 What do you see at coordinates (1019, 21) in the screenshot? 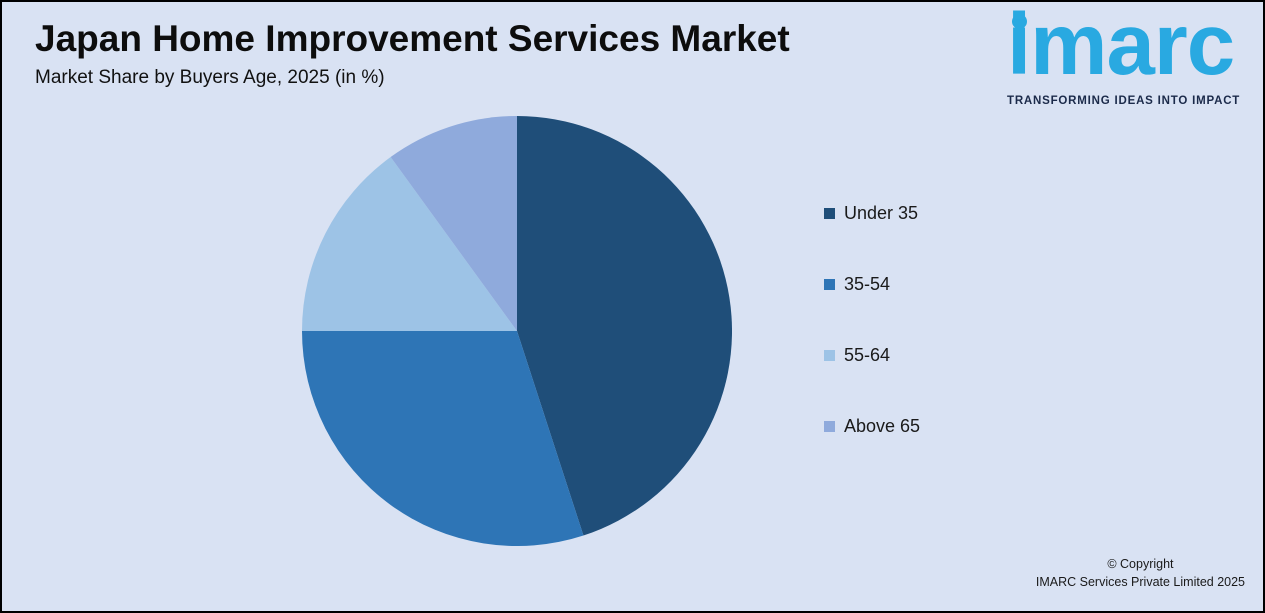
I see `logo-dot-icon` at bounding box center [1019, 21].